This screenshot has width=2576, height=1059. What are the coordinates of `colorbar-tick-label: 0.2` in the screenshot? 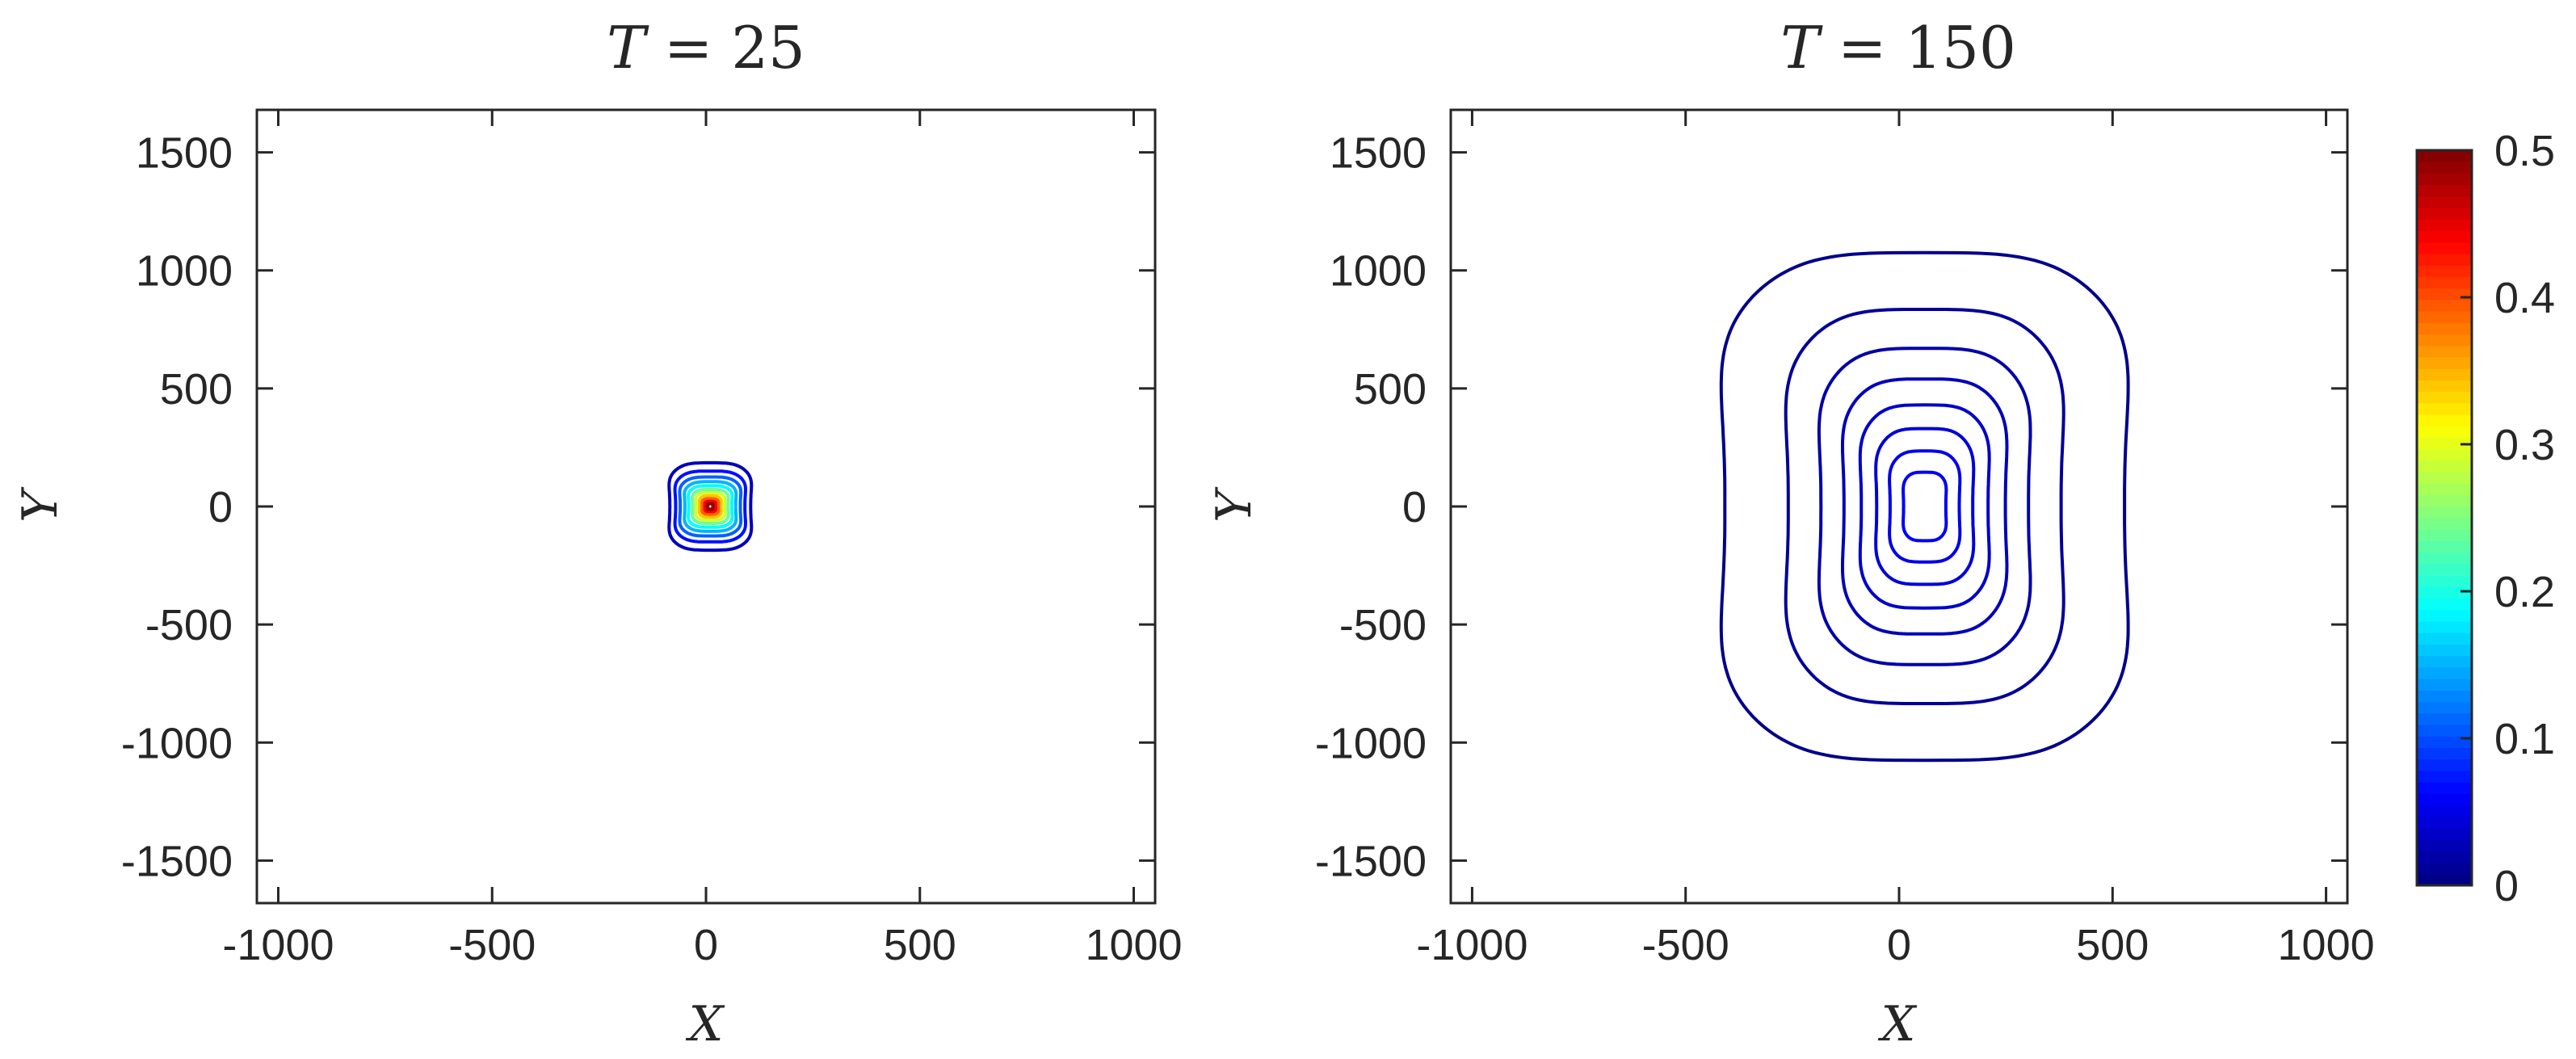 It's located at (2524, 592).